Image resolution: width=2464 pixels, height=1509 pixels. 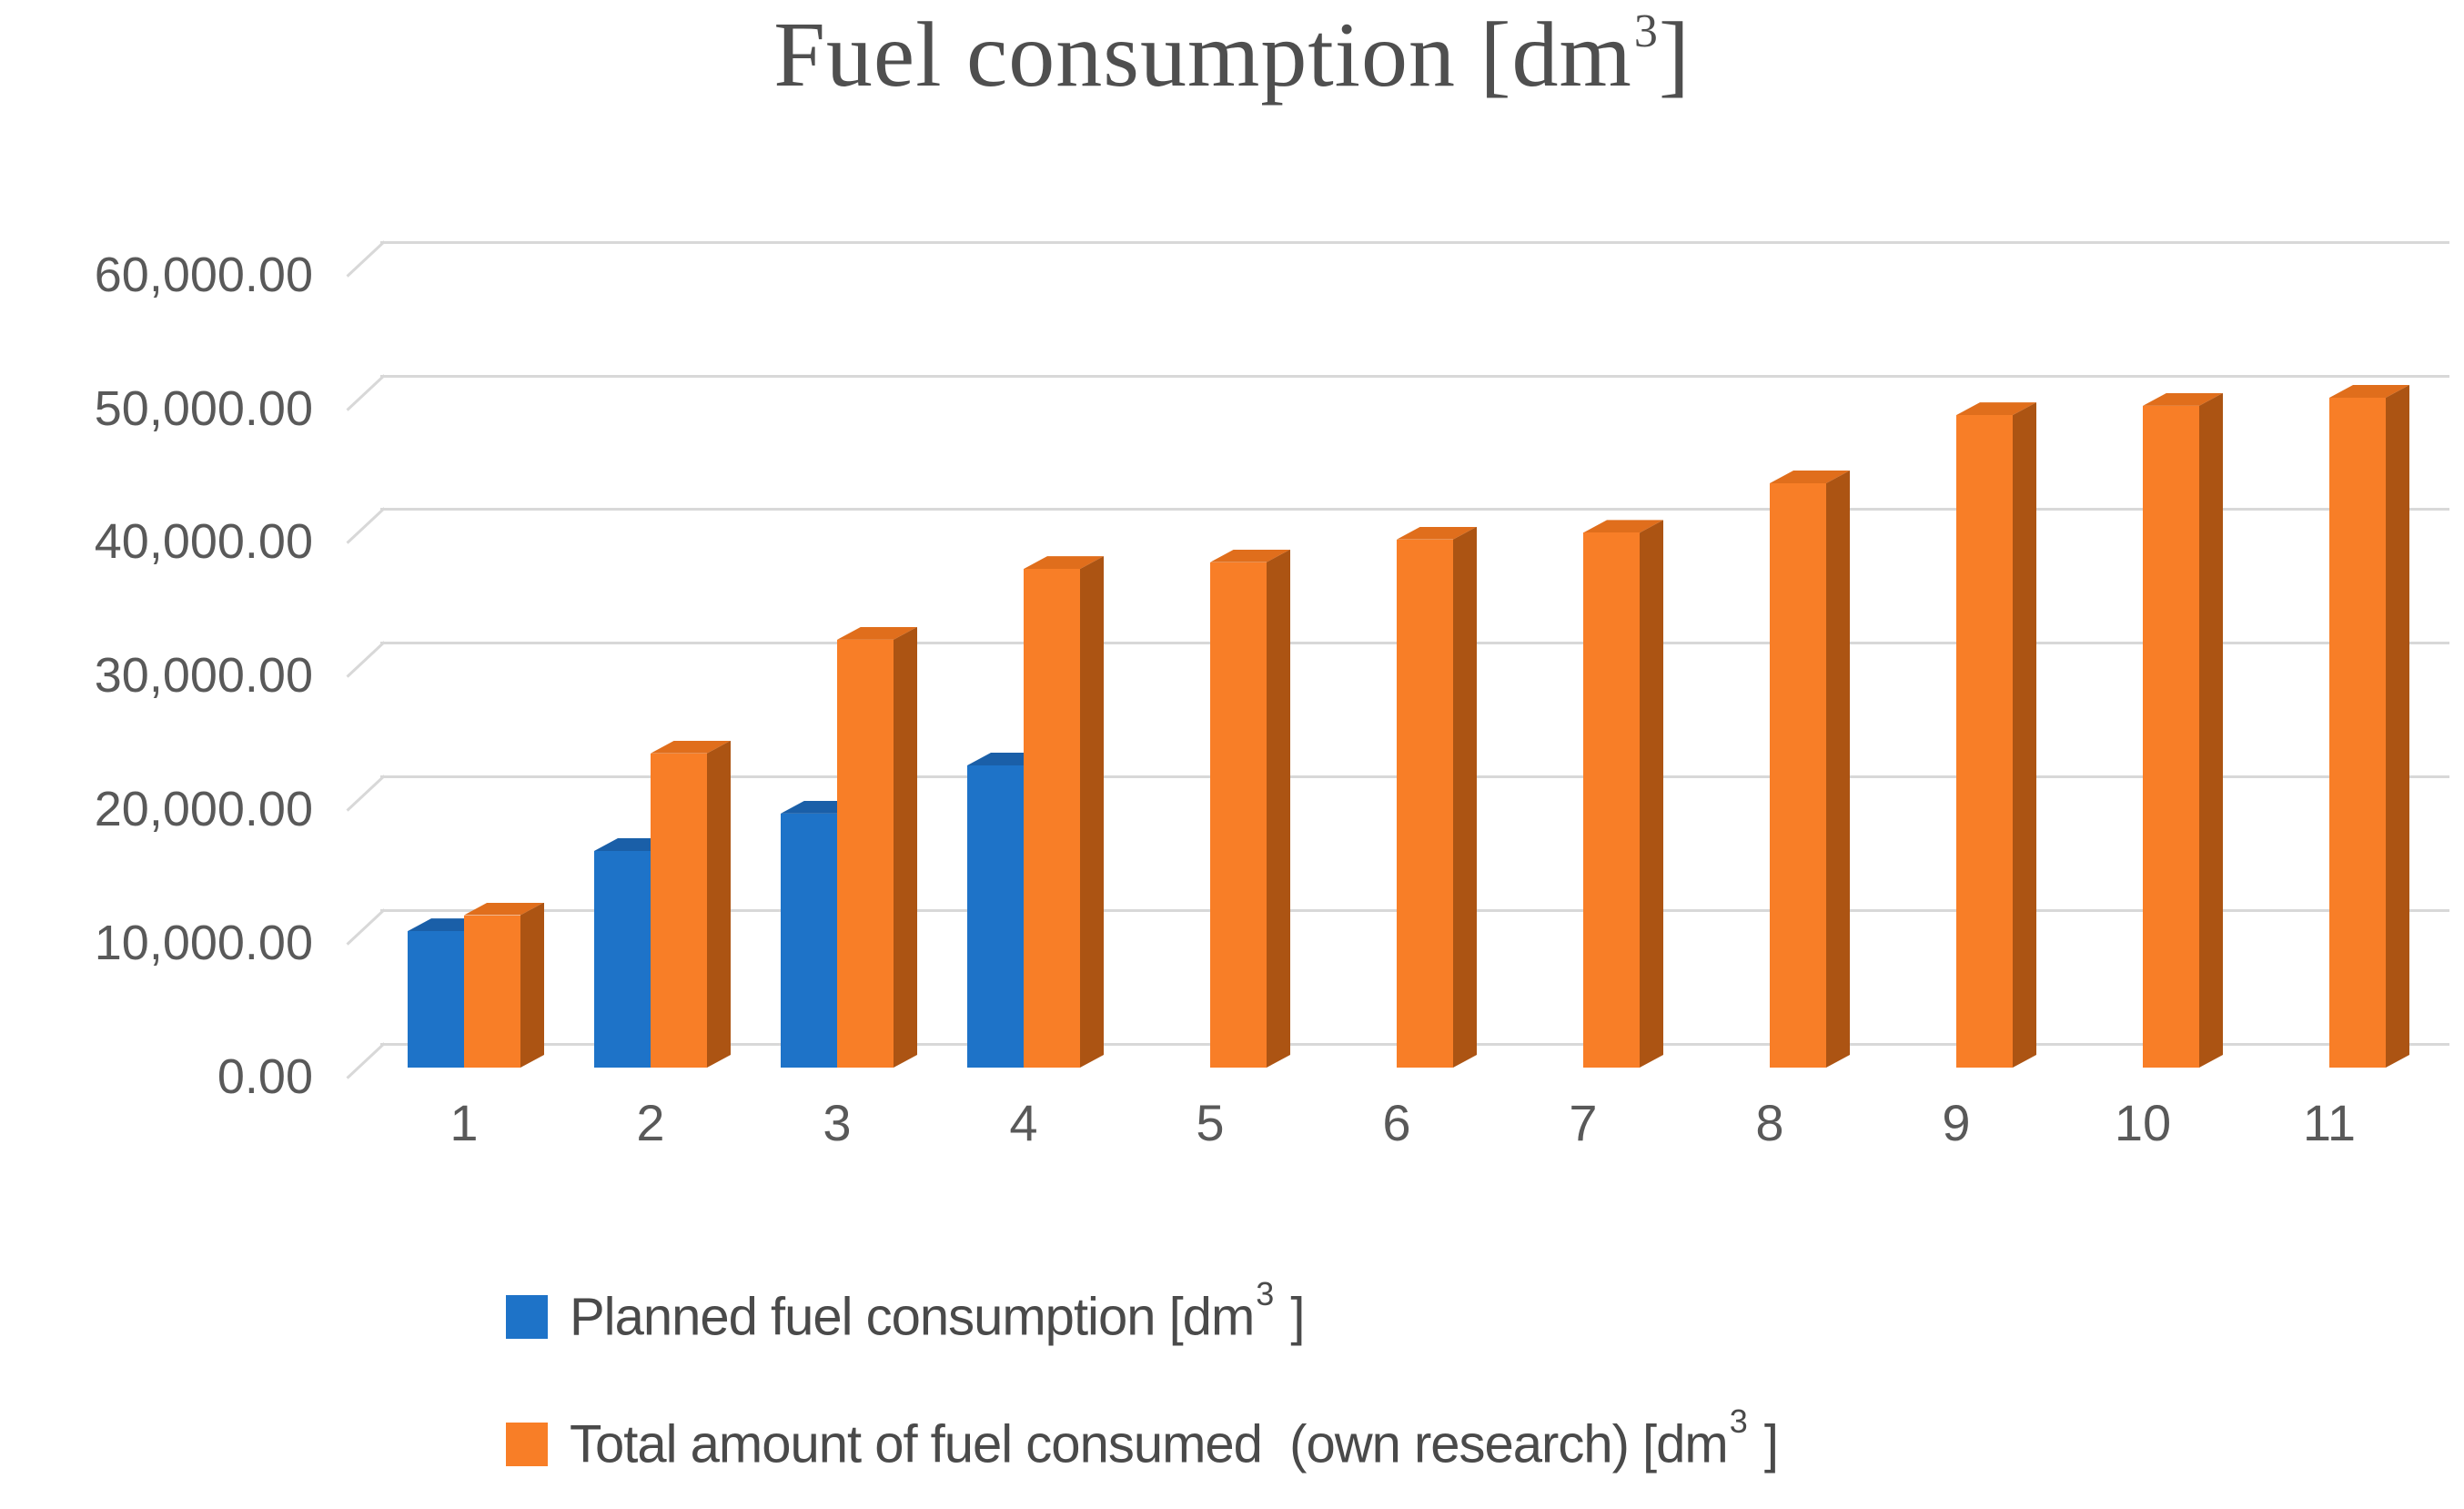 I want to click on legend-label-planned-text: Planned fuel consumption [dm, so click(x=912, y=1317).